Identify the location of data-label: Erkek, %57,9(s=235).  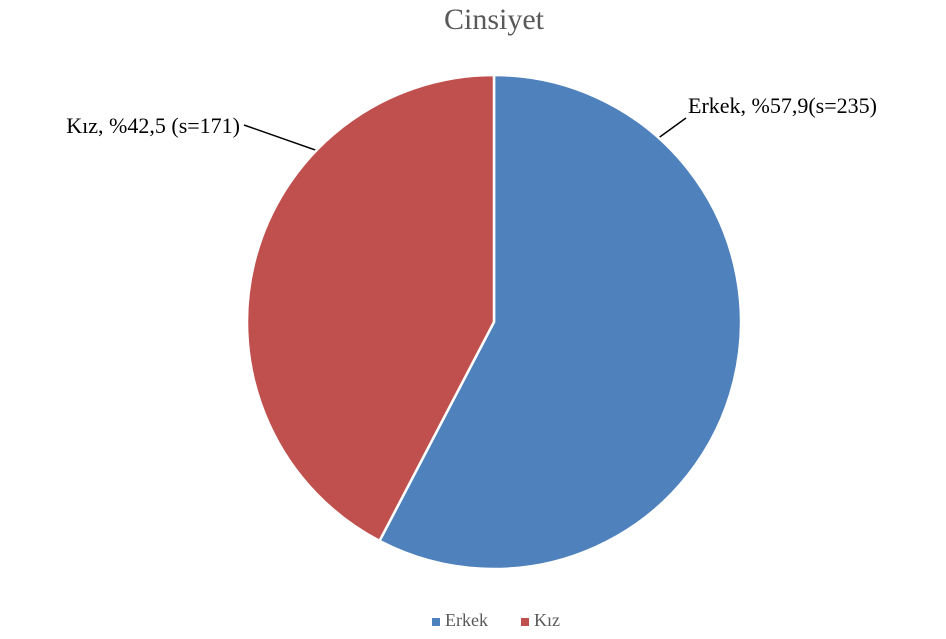
(782, 105).